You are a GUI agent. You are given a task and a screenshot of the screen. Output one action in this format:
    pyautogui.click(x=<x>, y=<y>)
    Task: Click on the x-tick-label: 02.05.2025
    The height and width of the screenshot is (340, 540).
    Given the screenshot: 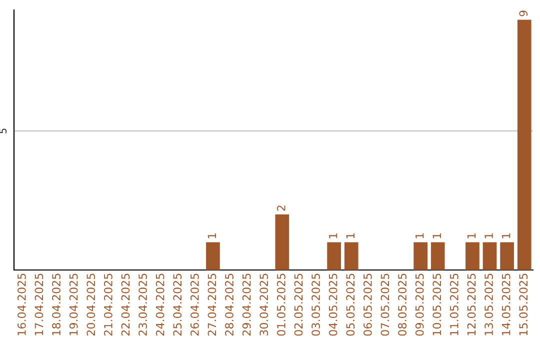 What is the action you would take?
    pyautogui.click(x=298, y=305)
    